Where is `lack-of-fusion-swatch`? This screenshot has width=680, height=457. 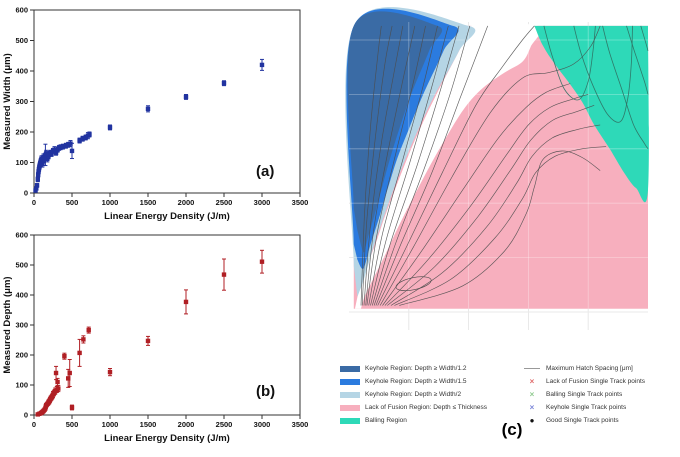 lack-of-fusion-swatch is located at coordinates (350, 407).